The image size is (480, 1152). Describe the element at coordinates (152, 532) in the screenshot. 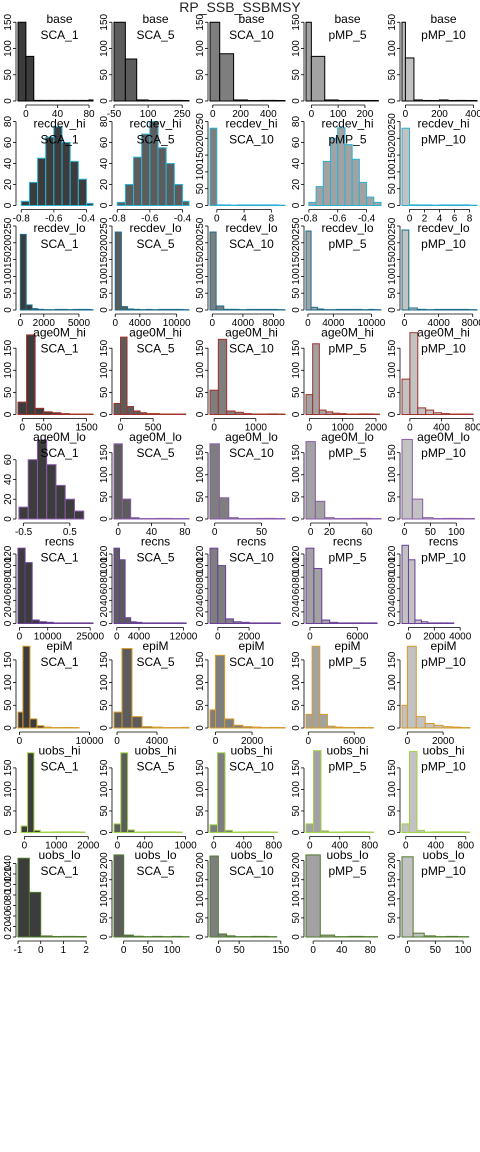

I see `x-tick-label: 40` at that location.